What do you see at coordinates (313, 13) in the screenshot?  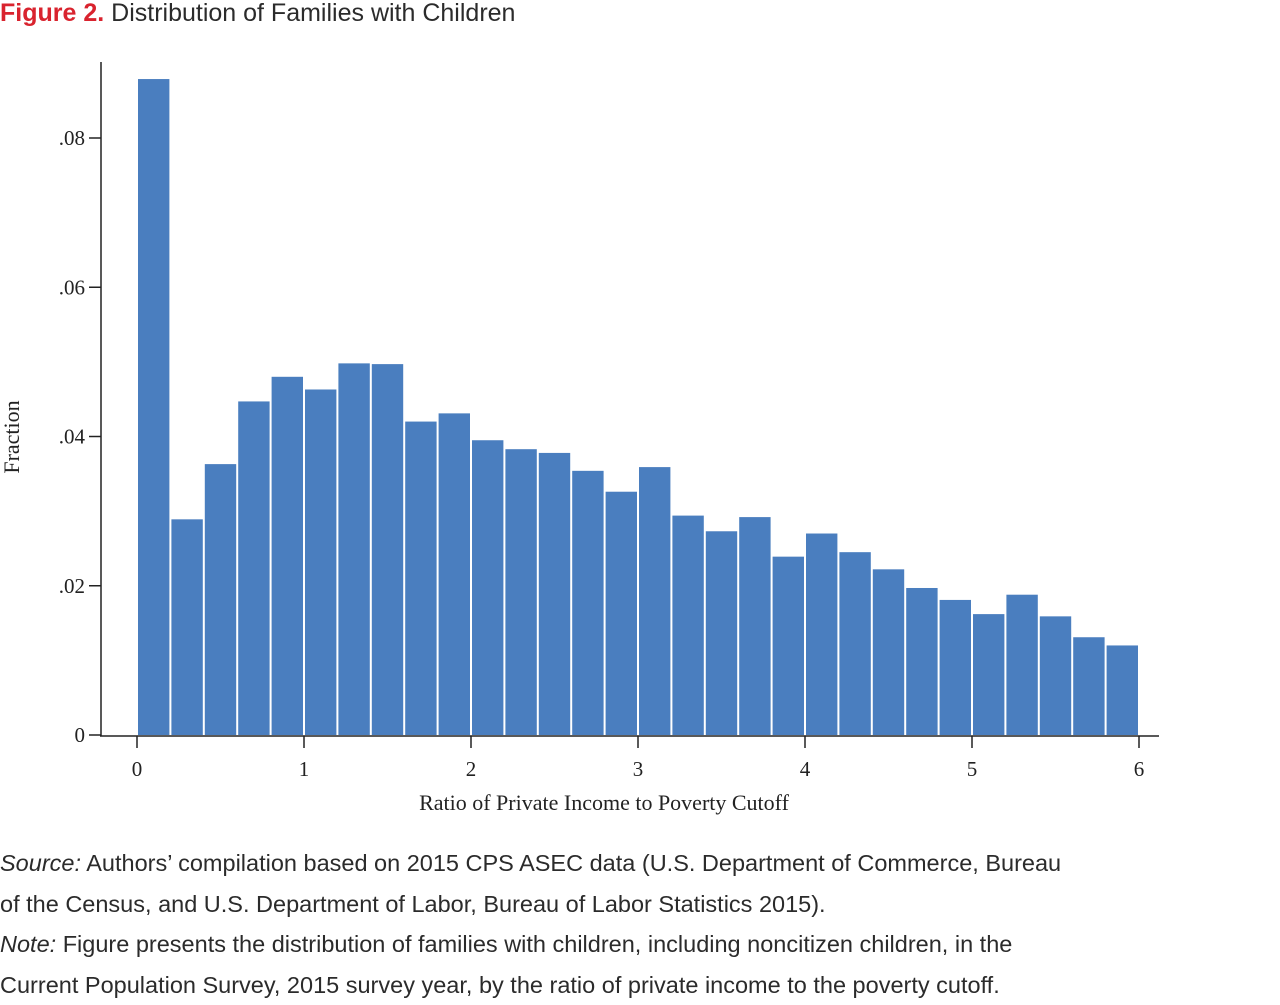 I see `figure-title: Distribution of Families with Children` at bounding box center [313, 13].